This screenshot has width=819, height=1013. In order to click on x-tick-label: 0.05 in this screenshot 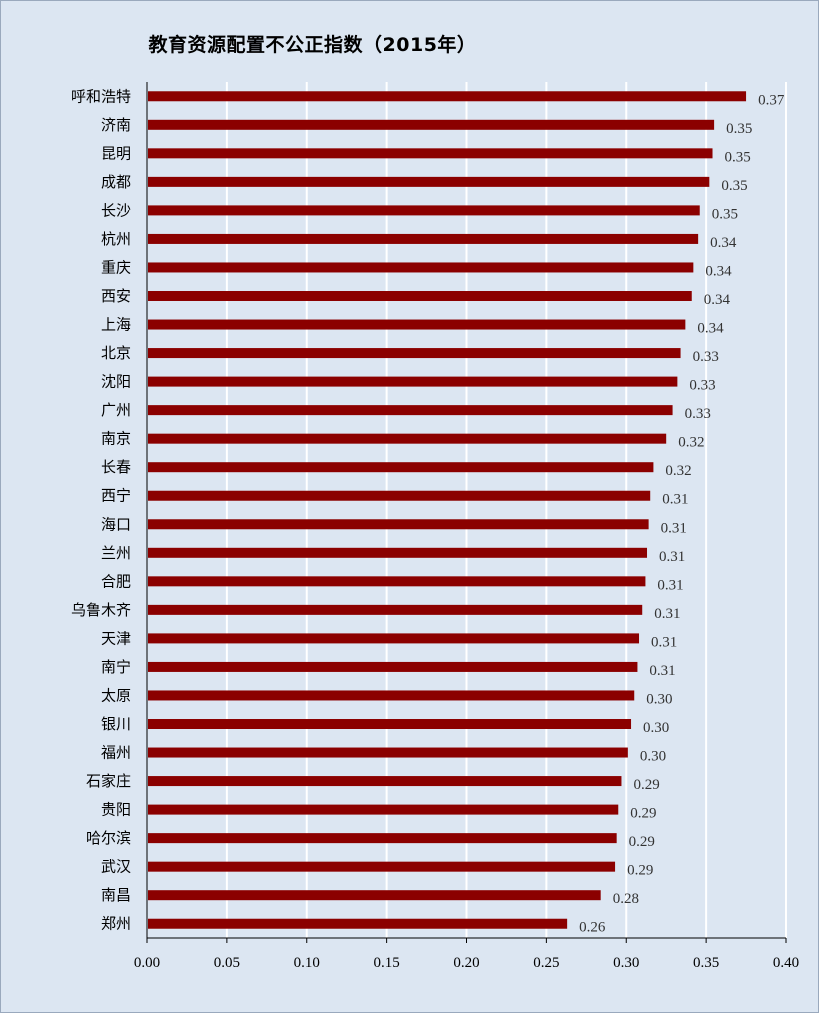, I will do `click(227, 963)`.